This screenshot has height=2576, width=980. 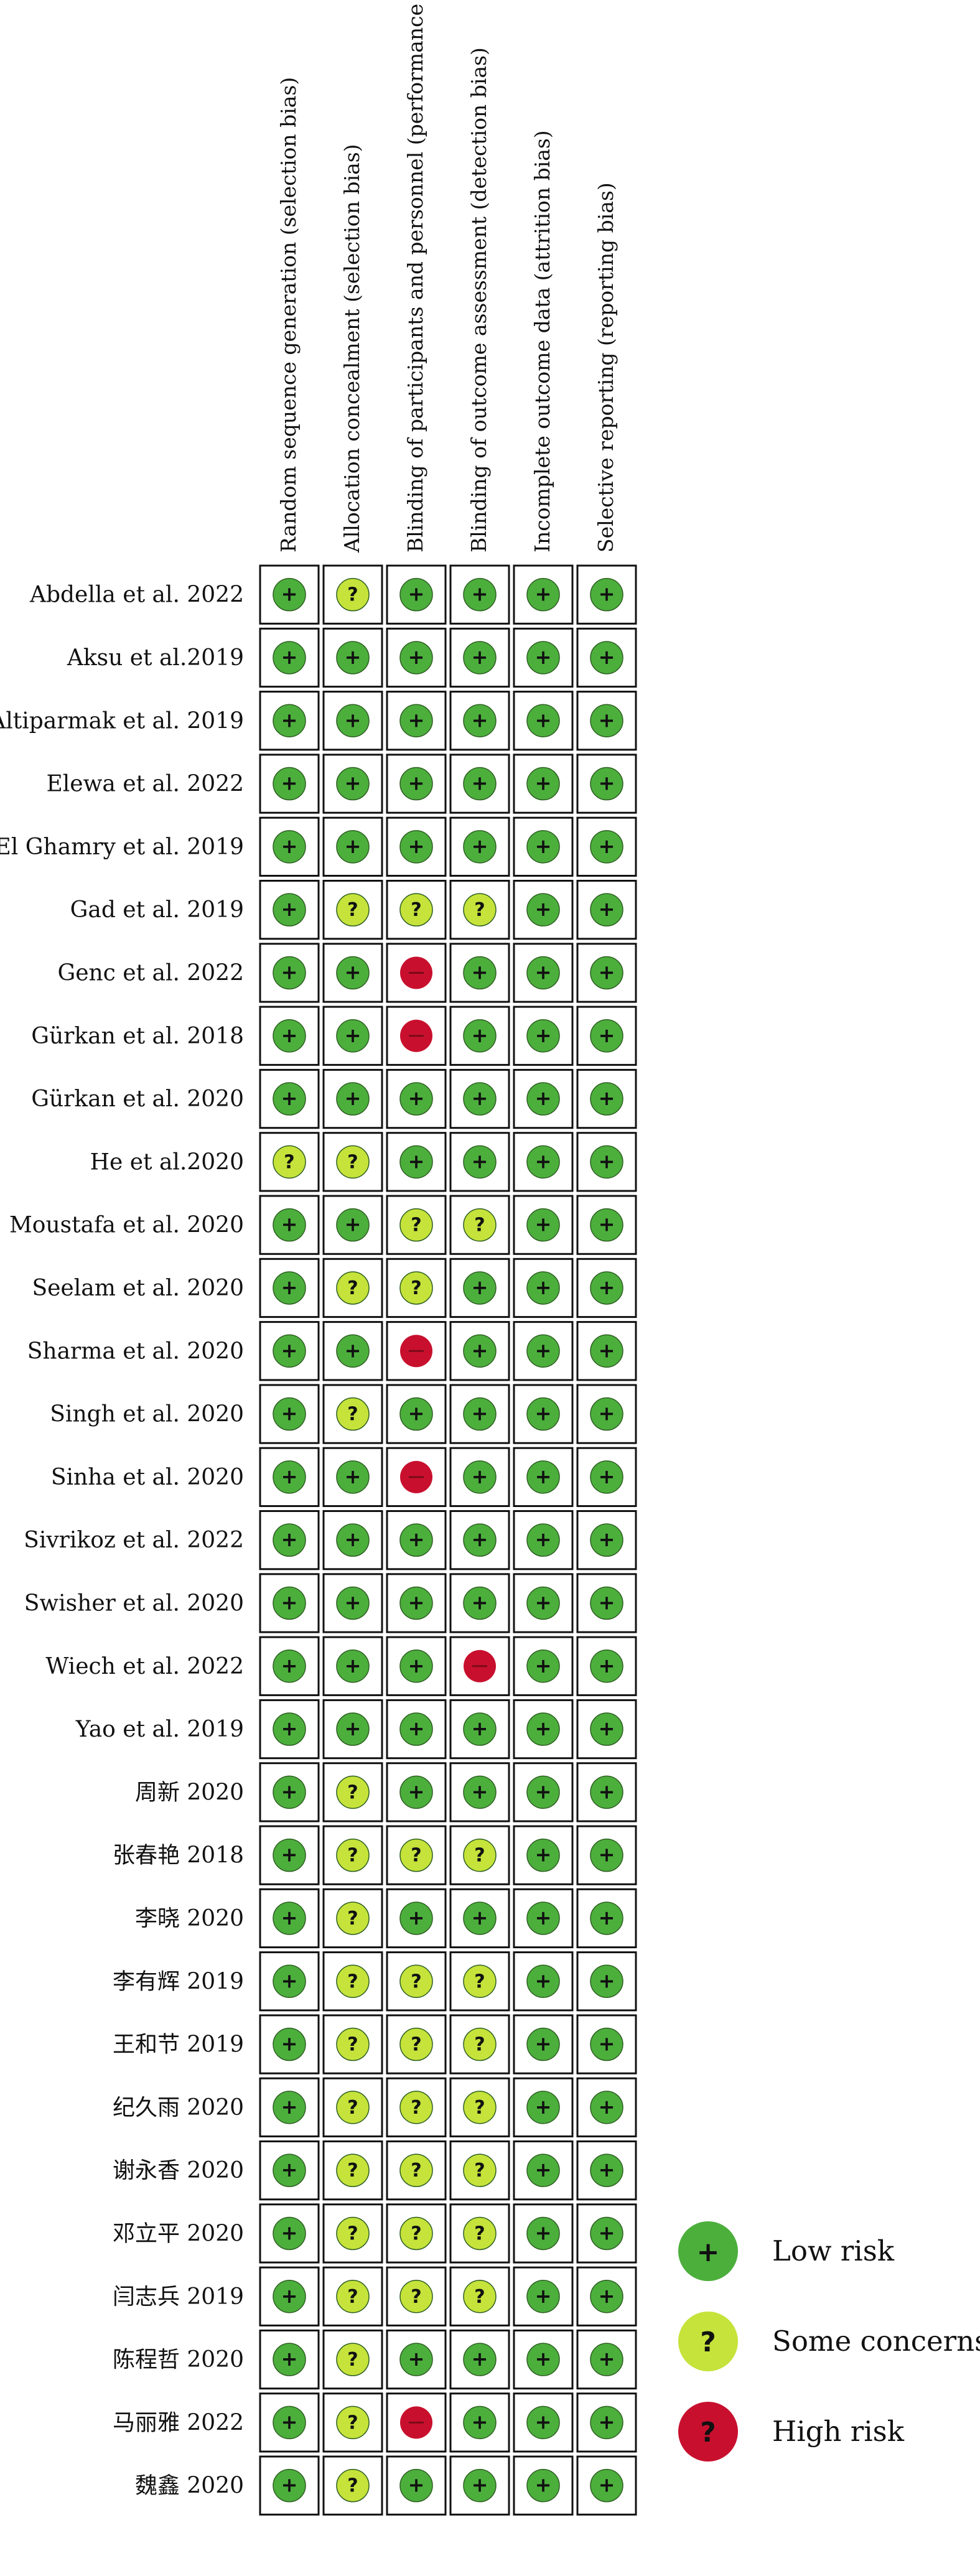 I want to click on study-label: 马丽雅 2022, so click(x=178, y=2422).